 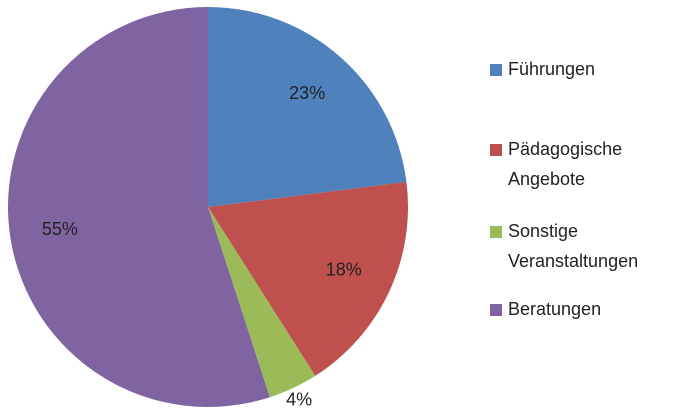 I want to click on legend-label: Beratungen, so click(x=554, y=309).